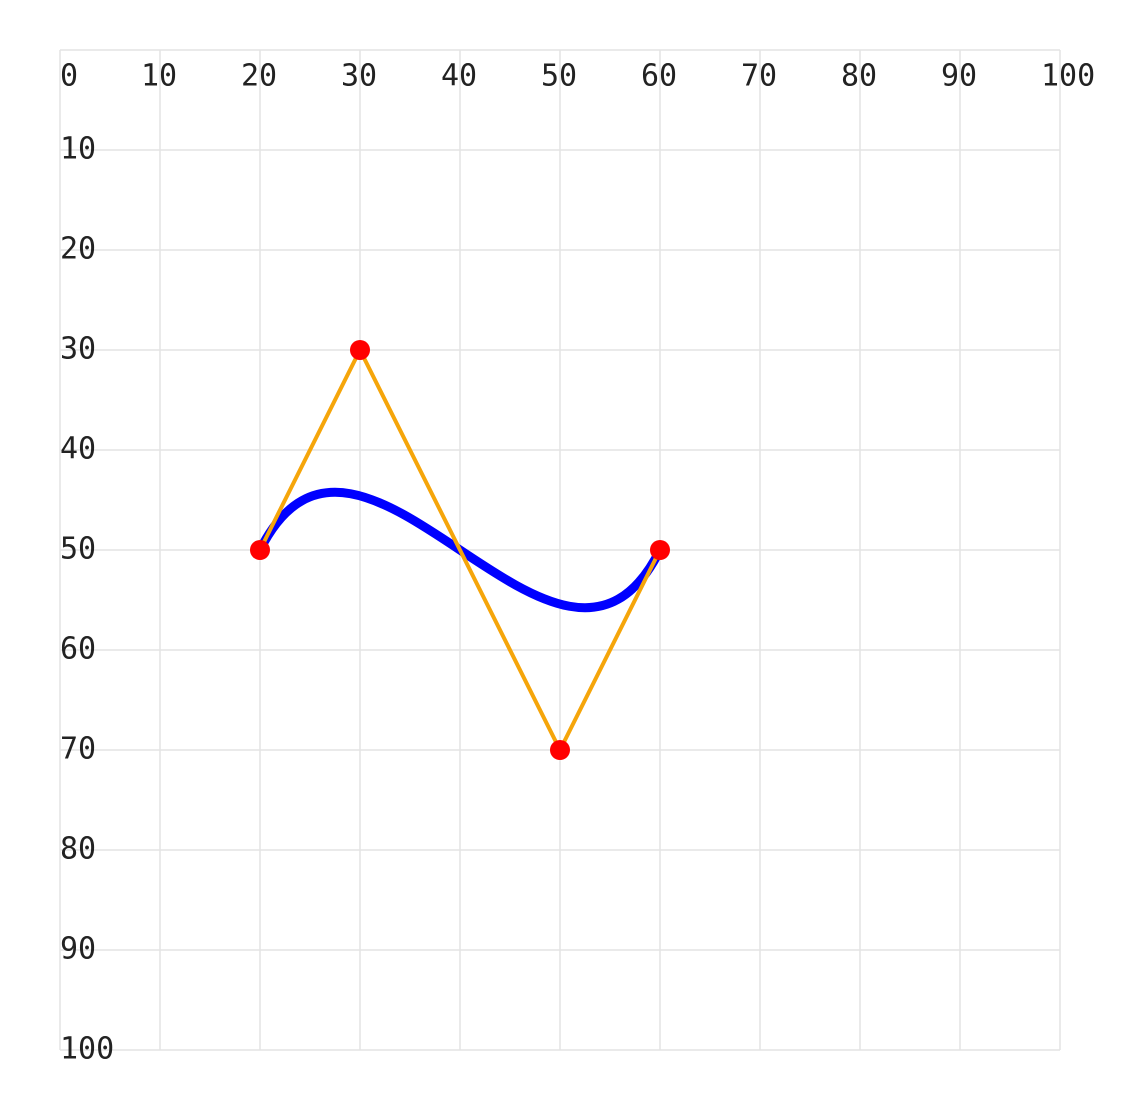 The height and width of the screenshot is (1112, 1126). What do you see at coordinates (759, 76) in the screenshot?
I see `x-tick-label: 70` at bounding box center [759, 76].